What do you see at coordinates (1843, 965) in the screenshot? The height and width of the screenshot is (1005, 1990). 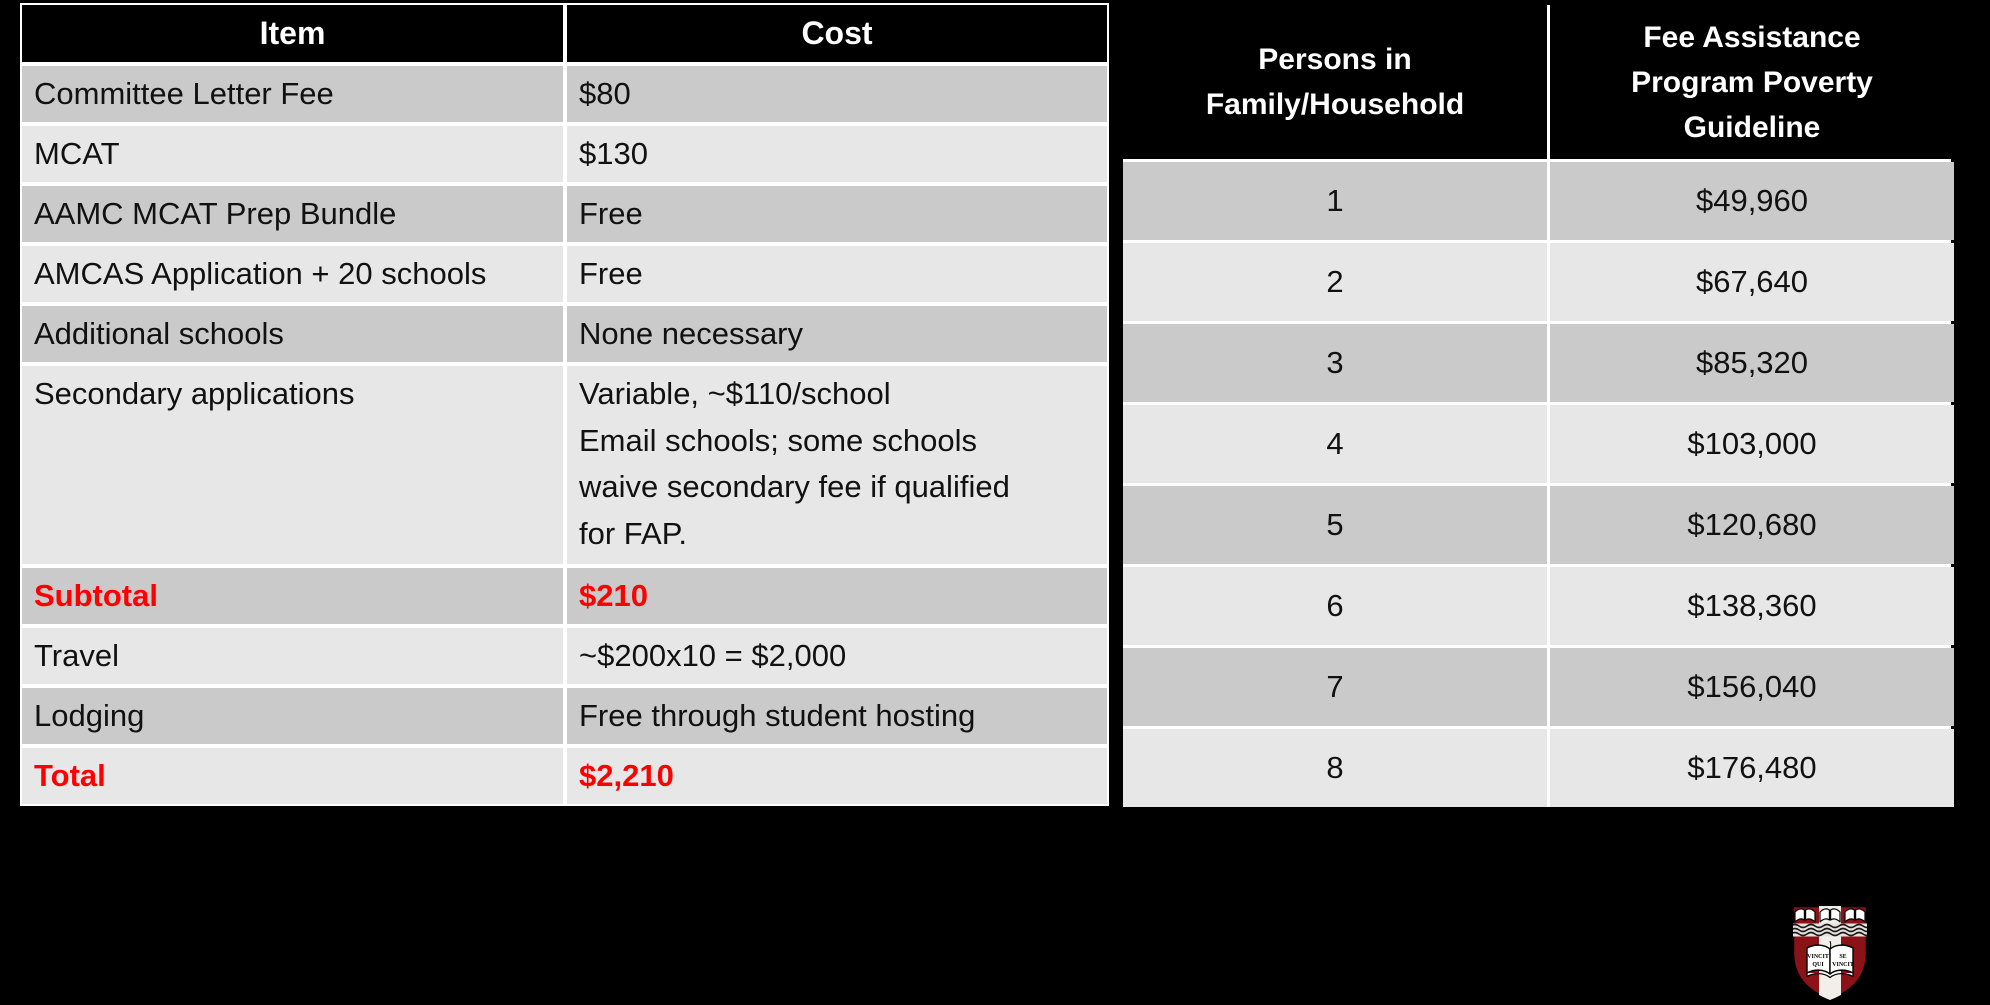 I see `motto-word-vincit-2: VINCIT` at bounding box center [1843, 965].